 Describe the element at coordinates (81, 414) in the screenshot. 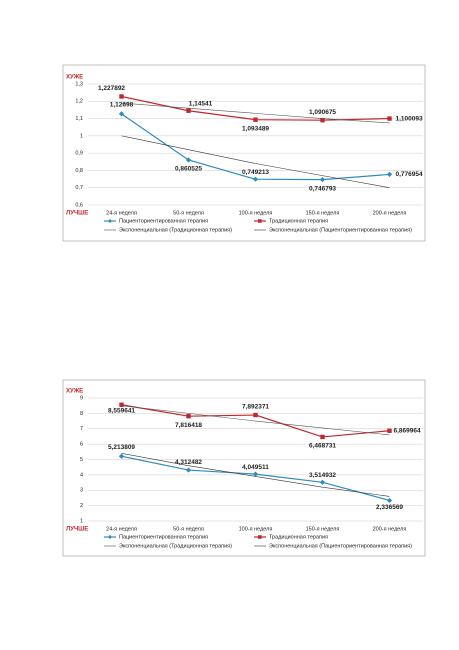

I see `y-tick-label: 8` at that location.